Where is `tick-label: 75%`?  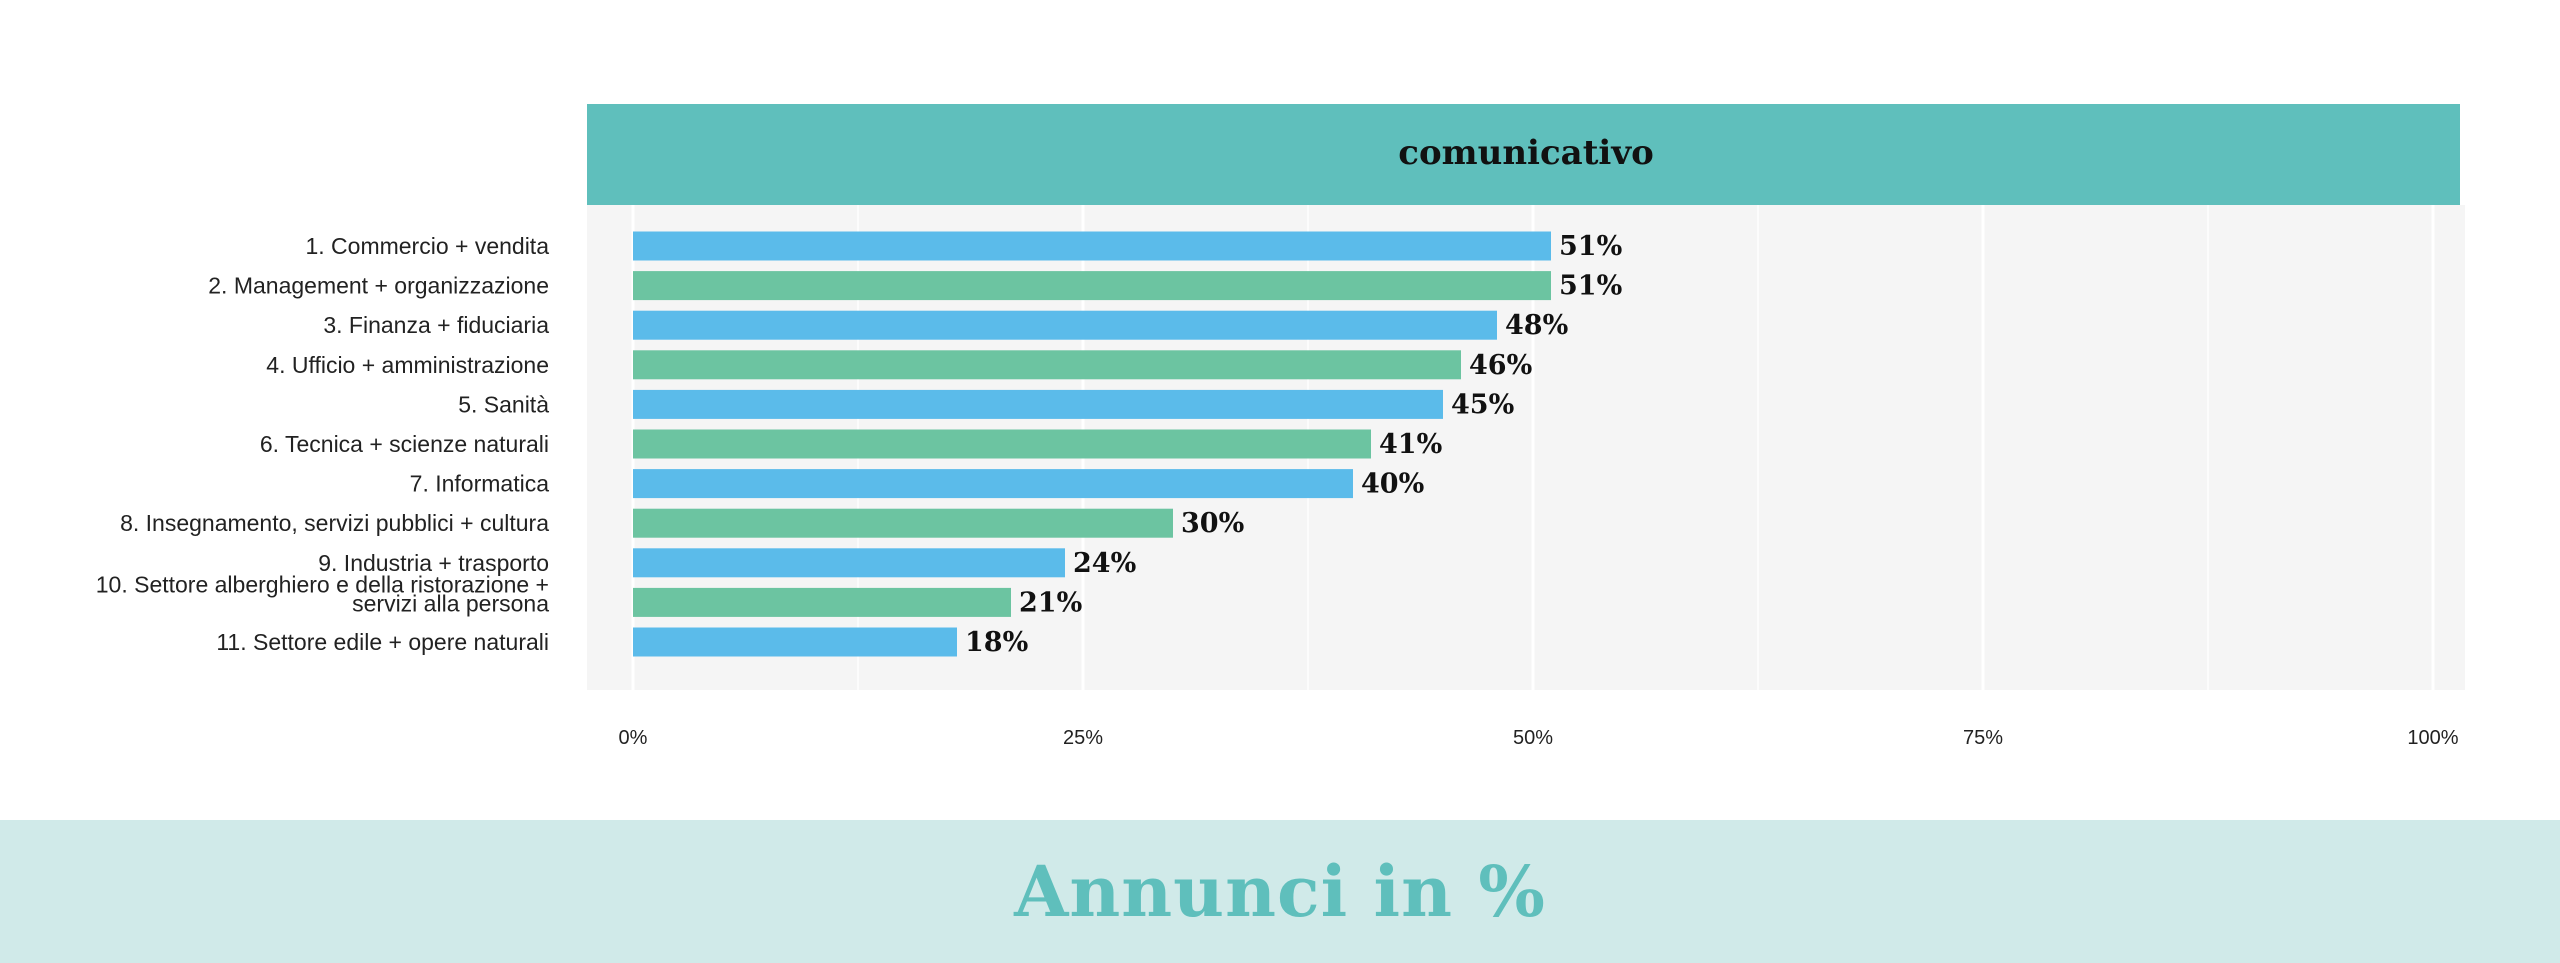
tick-label: 75% is located at coordinates (1983, 738).